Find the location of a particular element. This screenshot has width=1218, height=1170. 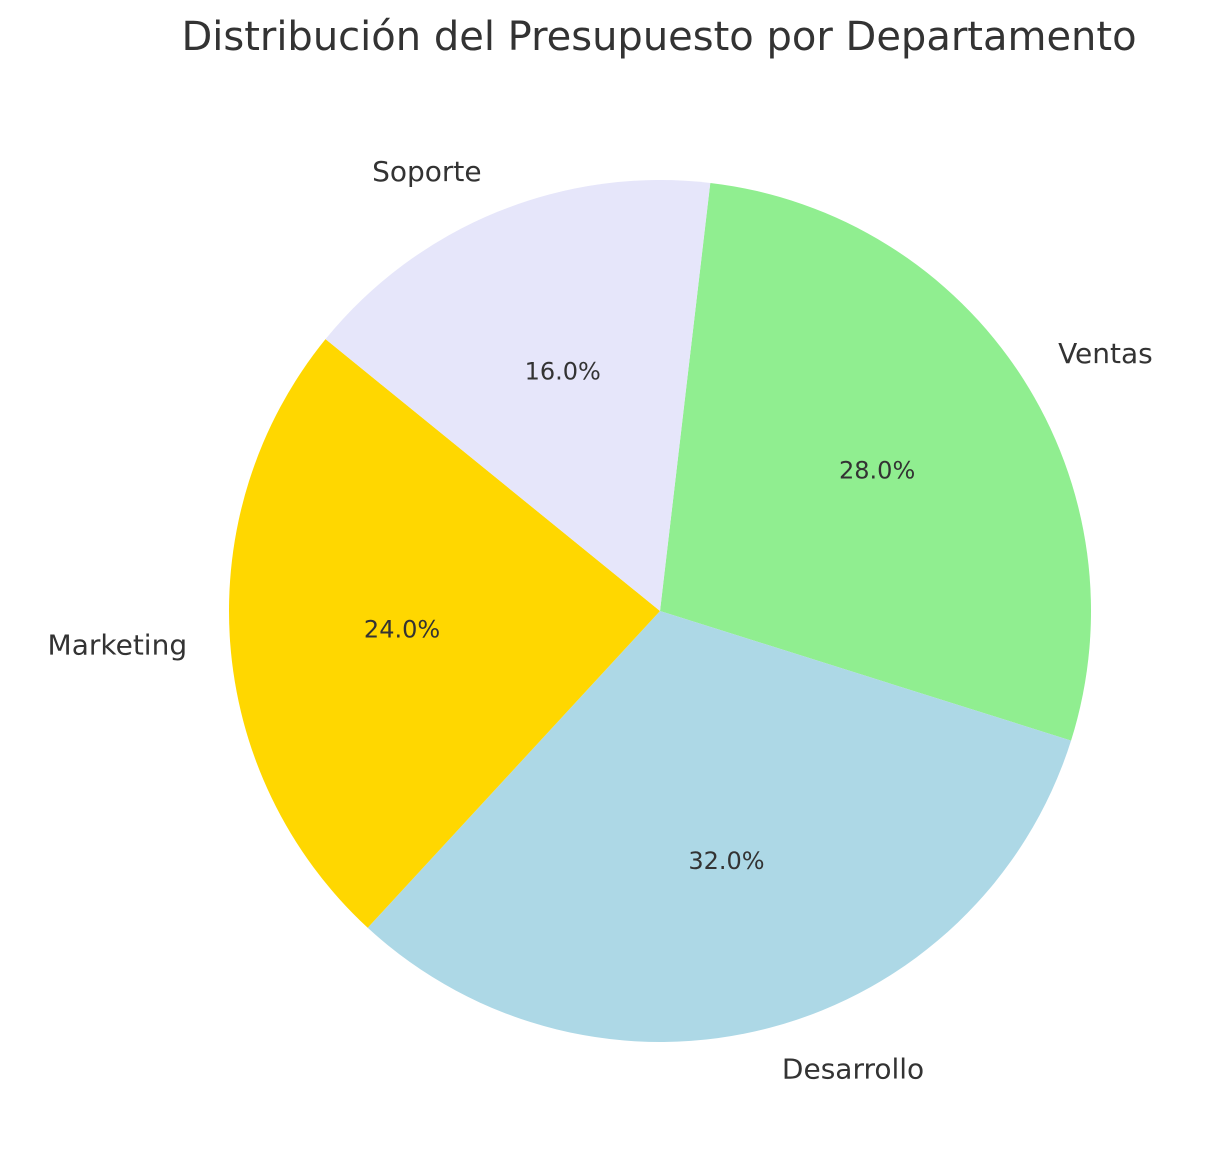

slice-label-marketing: Marketing is located at coordinates (118, 644).